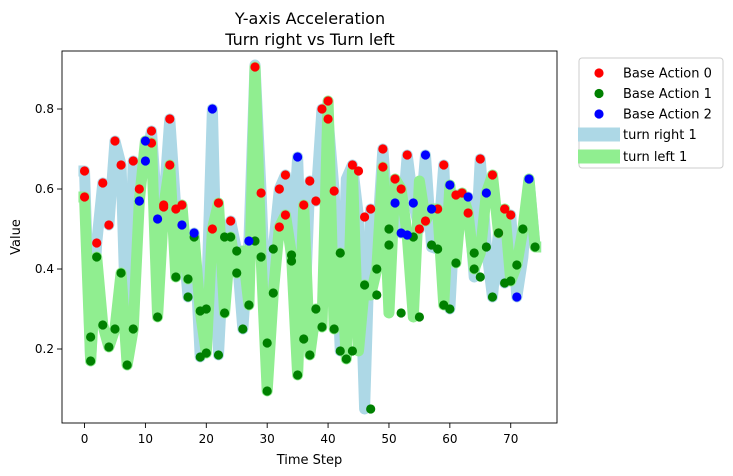  What do you see at coordinates (327, 439) in the screenshot?
I see `x-tick-label: 40` at bounding box center [327, 439].